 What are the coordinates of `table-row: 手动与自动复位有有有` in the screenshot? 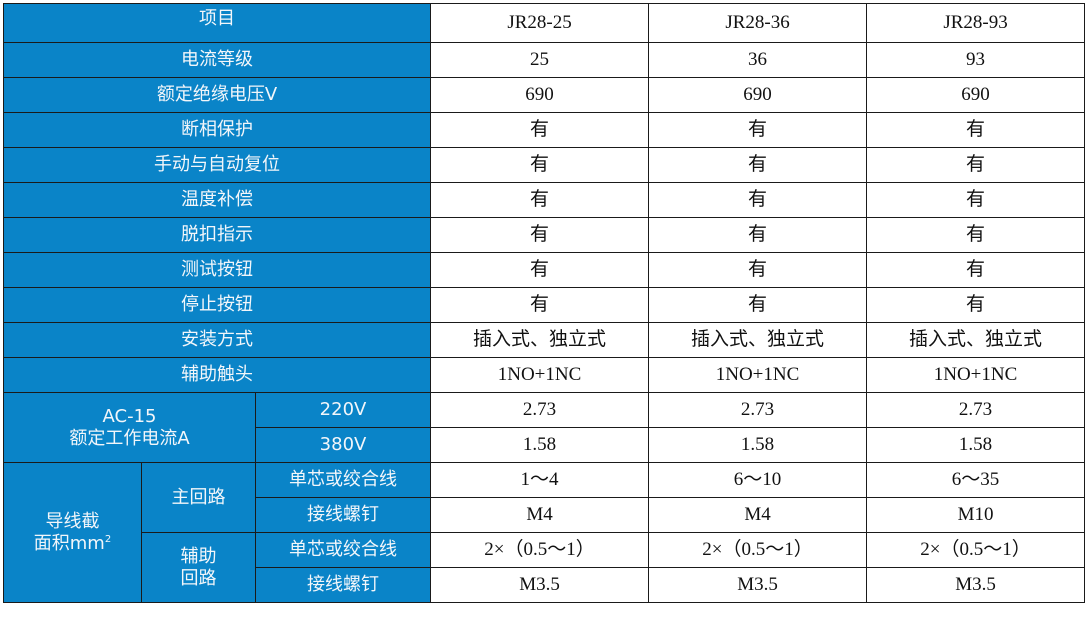 It's located at (544, 165).